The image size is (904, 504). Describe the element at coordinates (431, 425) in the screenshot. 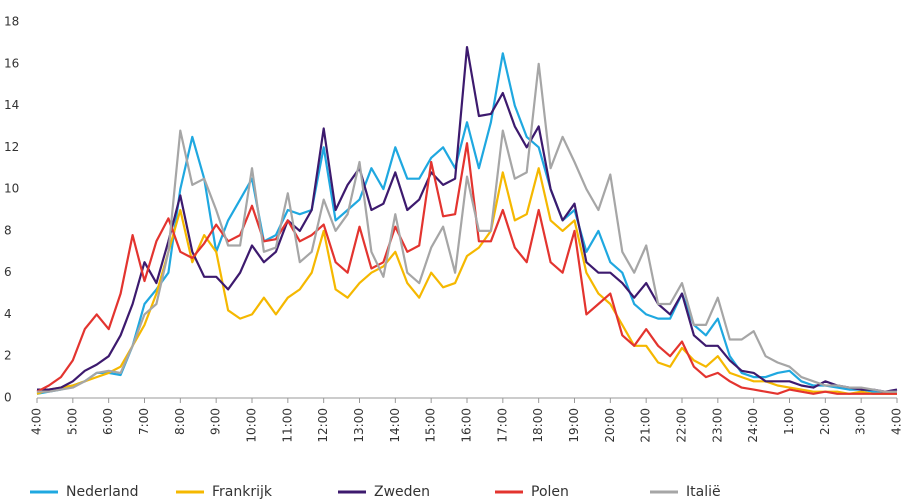

I see `x-tick-label: 15:00` at that location.